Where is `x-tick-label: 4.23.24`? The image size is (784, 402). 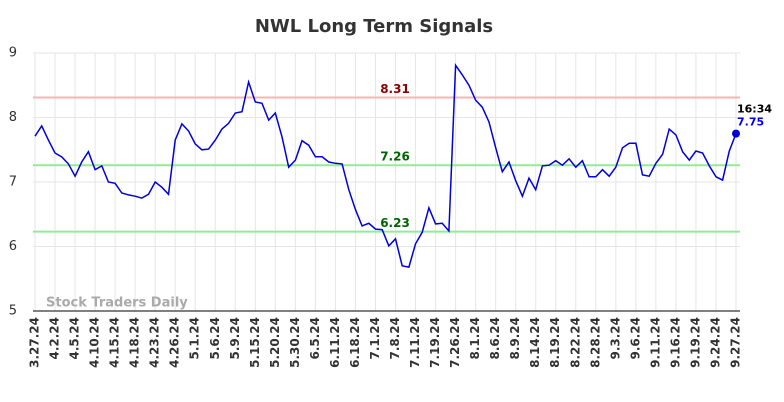
x-tick-label: 4.23.24 is located at coordinates (155, 342).